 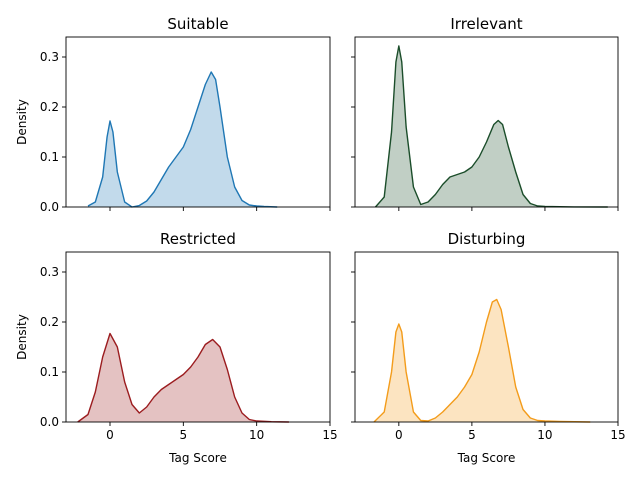 What do you see at coordinates (198, 239) in the screenshot?
I see `panel-title: Restricted` at bounding box center [198, 239].